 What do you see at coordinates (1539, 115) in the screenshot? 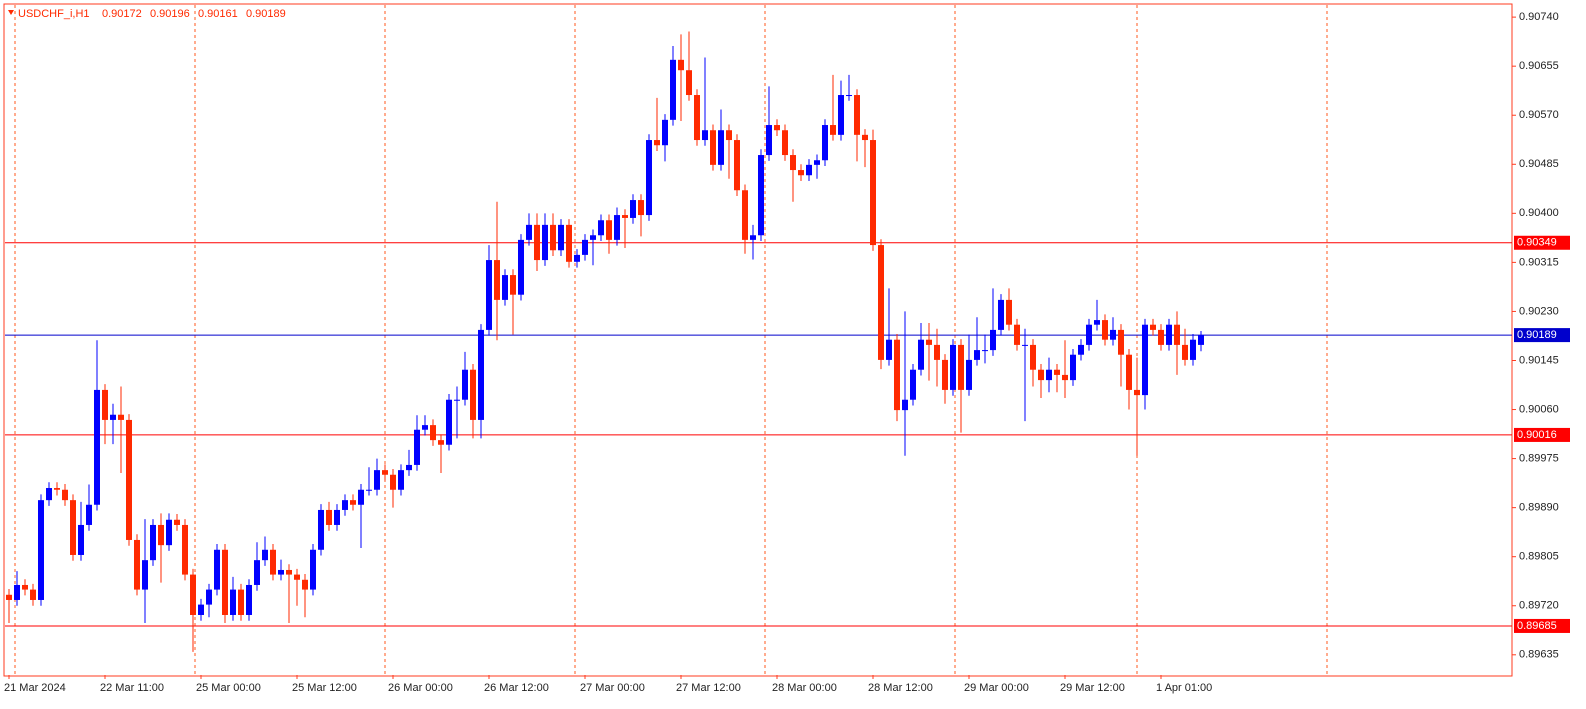
I see `y-tick-label: 0.90570` at bounding box center [1539, 115].